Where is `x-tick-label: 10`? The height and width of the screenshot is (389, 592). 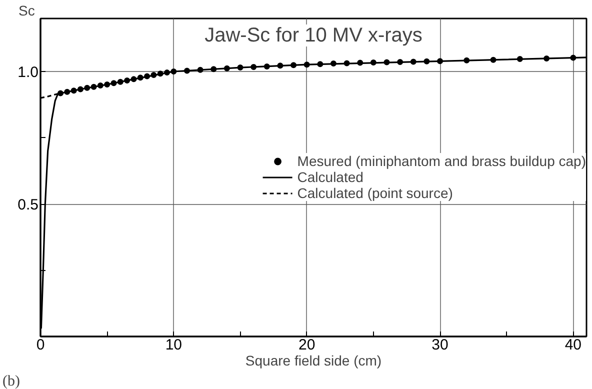 x-tick-label: 10 is located at coordinates (173, 345).